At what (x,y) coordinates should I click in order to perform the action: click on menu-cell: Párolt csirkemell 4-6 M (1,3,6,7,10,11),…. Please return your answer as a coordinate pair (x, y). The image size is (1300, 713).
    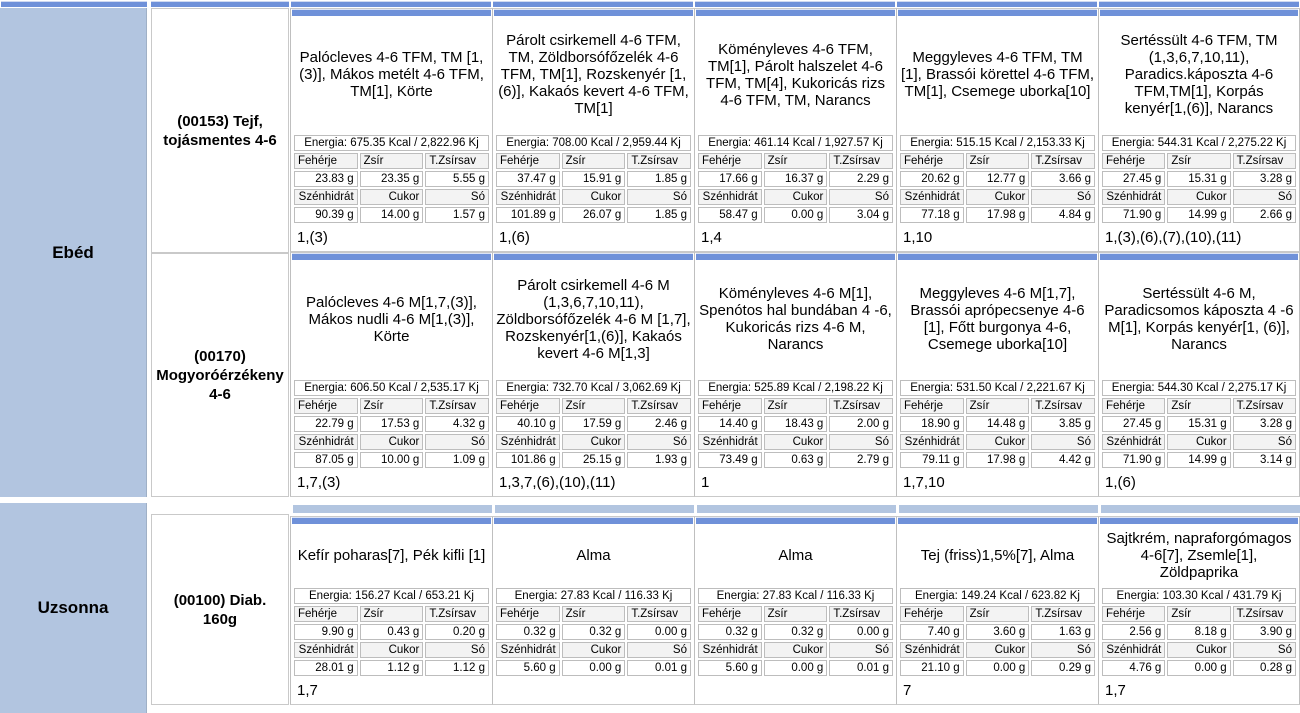
    Looking at the image, I should click on (593, 374).